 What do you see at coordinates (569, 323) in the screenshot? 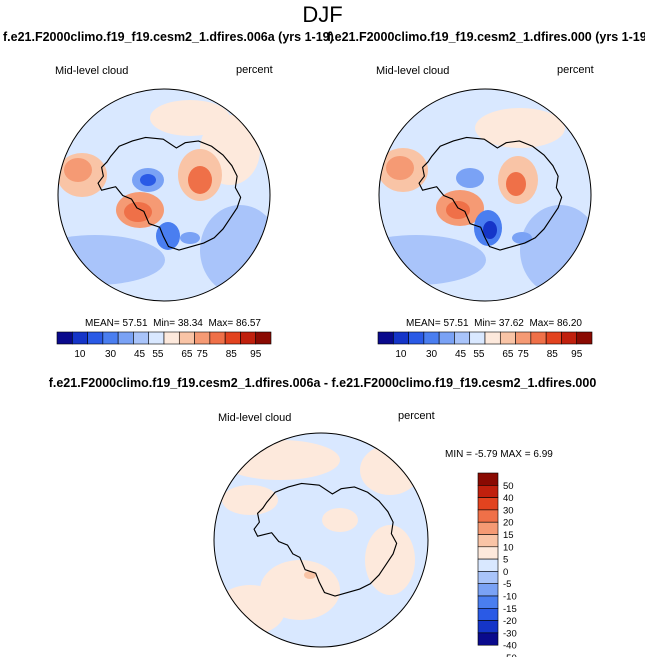
I see `panel-2-max: 86.20` at bounding box center [569, 323].